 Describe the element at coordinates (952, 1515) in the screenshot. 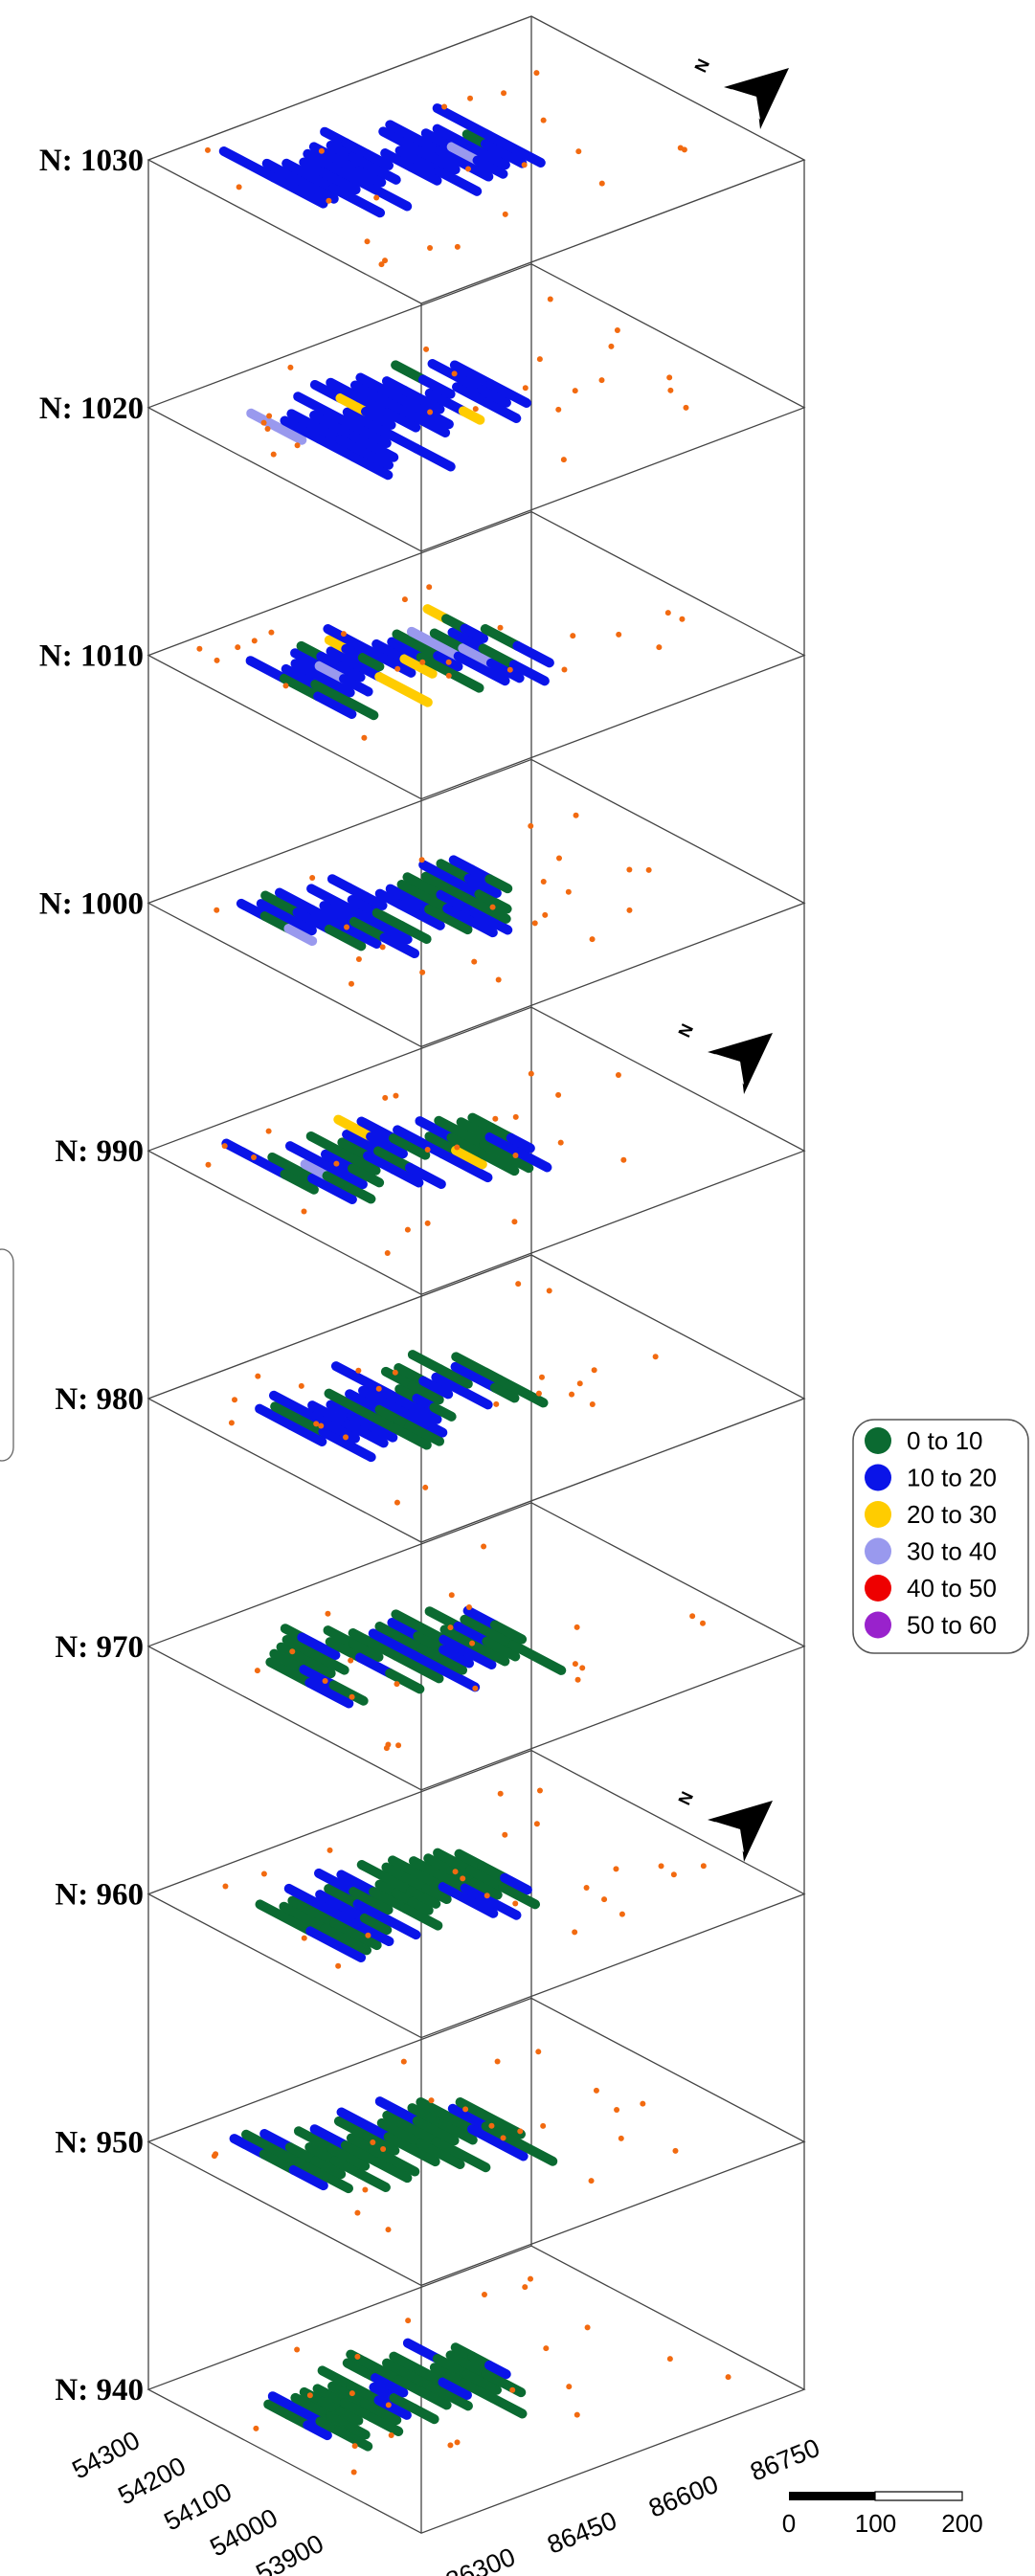

I see `legend-label: 20 to 30` at that location.